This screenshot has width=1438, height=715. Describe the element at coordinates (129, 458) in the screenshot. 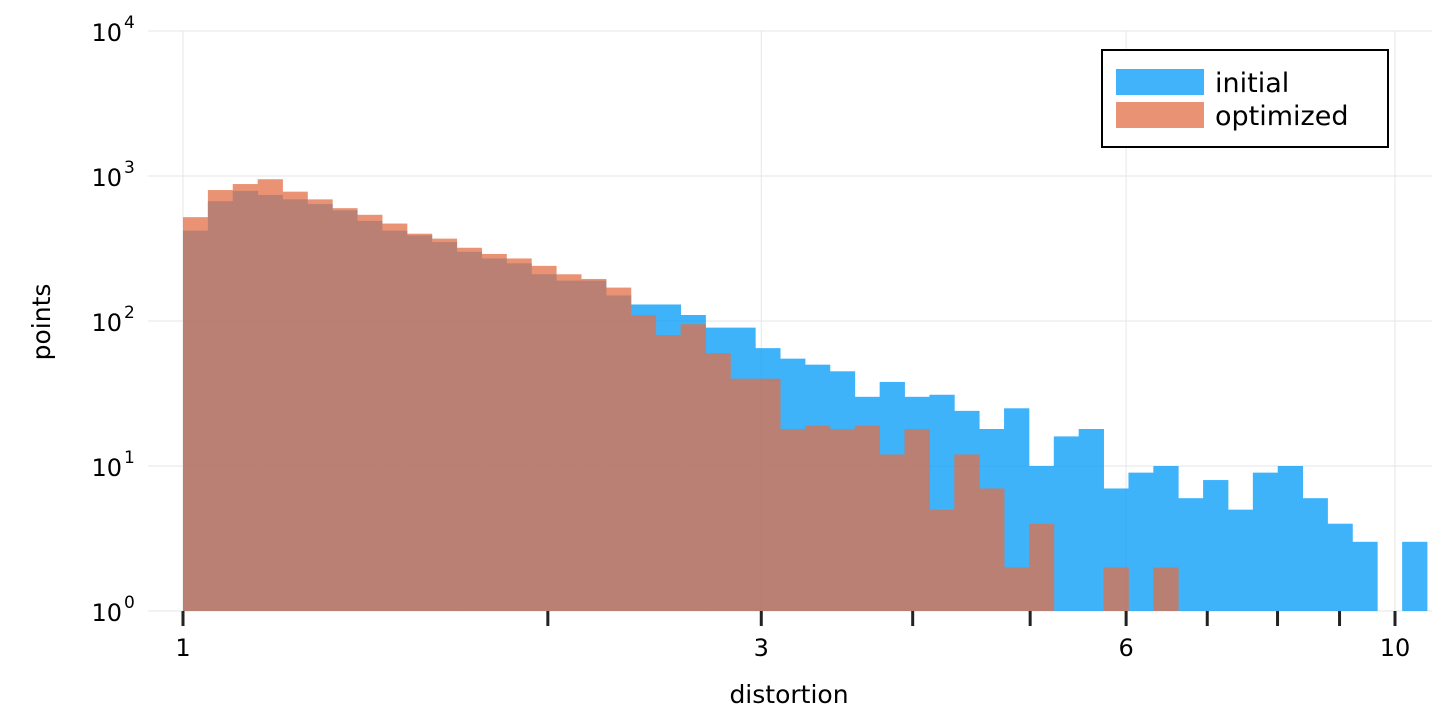

I see `y-tick-exponent-1: 1` at that location.